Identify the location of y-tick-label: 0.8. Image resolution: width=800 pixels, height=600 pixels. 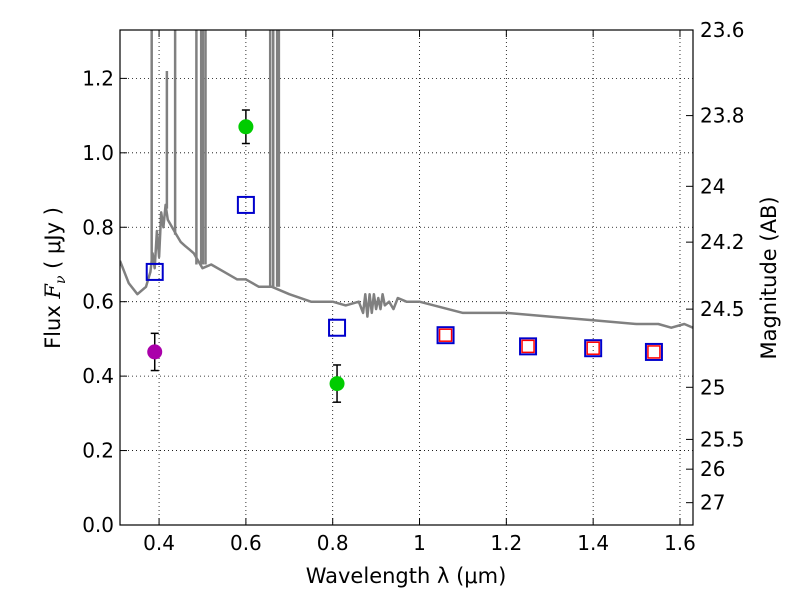
(98, 227).